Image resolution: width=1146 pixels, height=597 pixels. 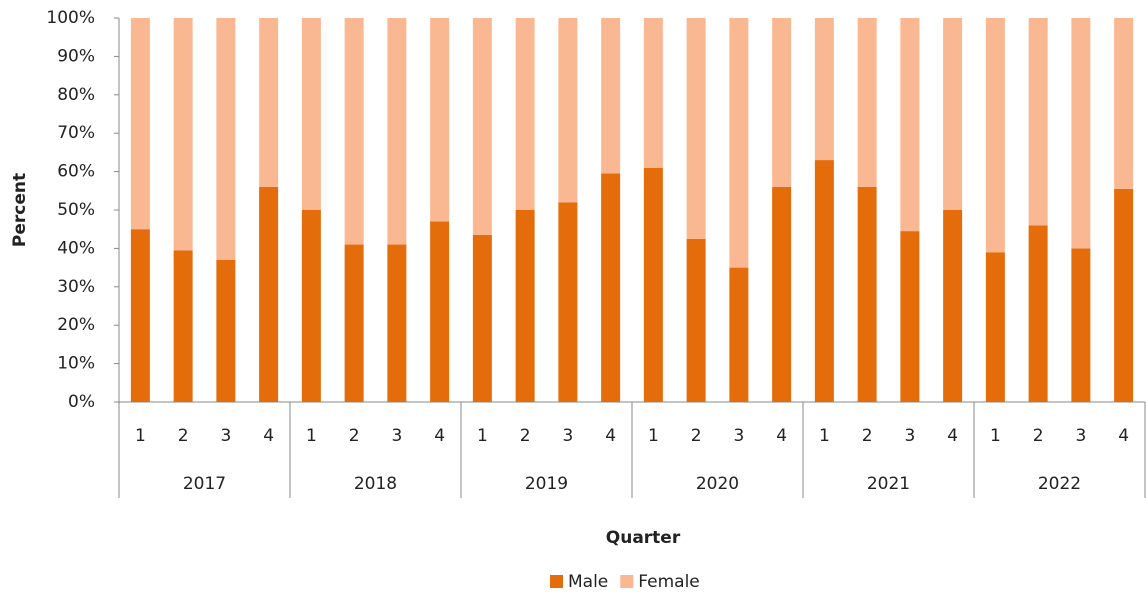 What do you see at coordinates (76, 248) in the screenshot?
I see `y-tick-label: 40%` at bounding box center [76, 248].